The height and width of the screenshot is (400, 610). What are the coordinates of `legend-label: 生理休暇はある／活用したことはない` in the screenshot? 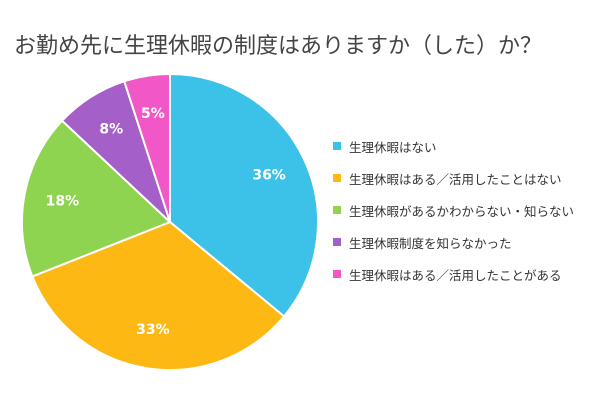 It's located at (455, 179).